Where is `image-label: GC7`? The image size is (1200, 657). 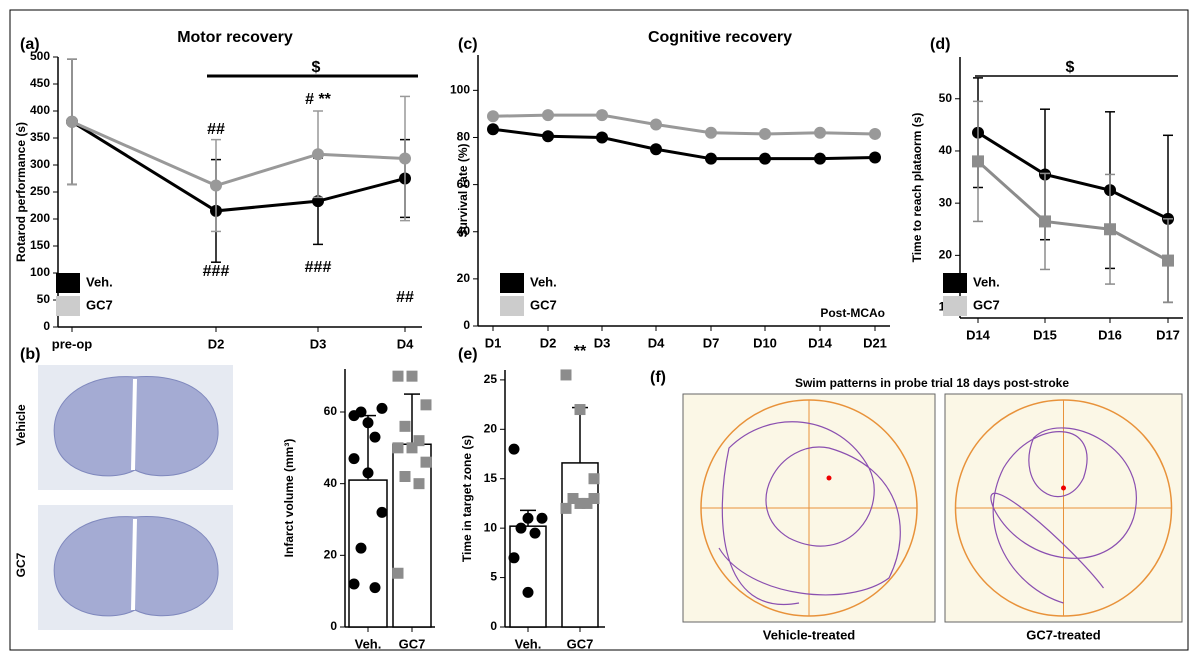 image-label: GC7 is located at coordinates (21, 564).